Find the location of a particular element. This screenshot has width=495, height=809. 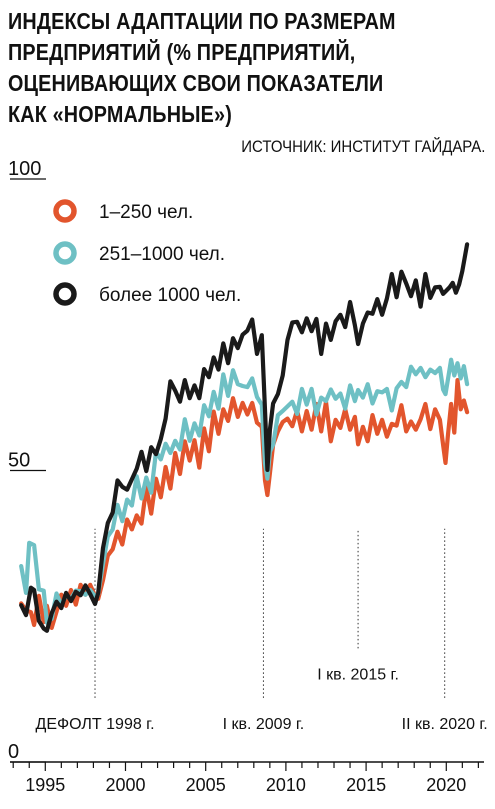

x-tick-label: 2010 is located at coordinates (286, 785).